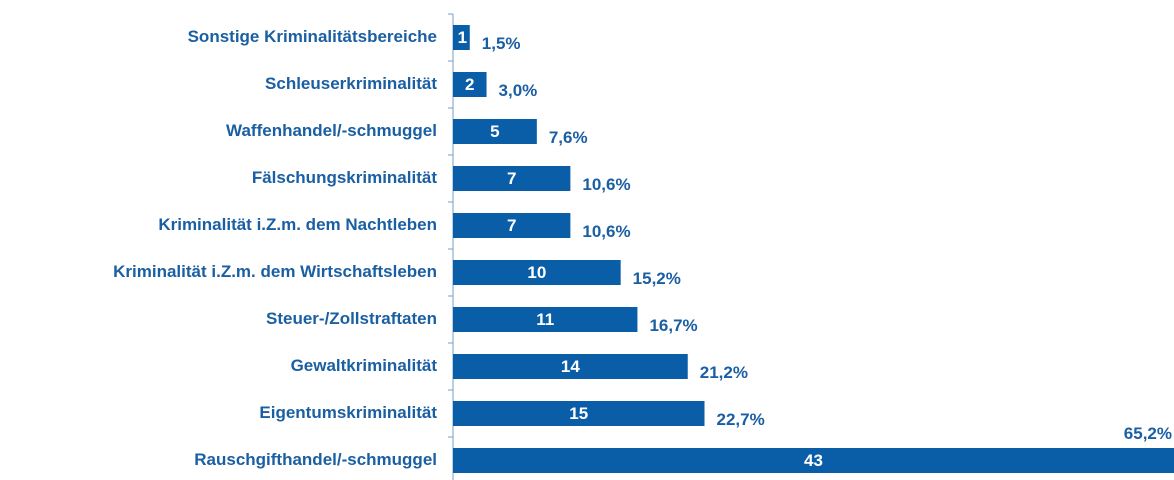 The height and width of the screenshot is (480, 1174). Describe the element at coordinates (741, 419) in the screenshot. I see `percent-label: 22,7%` at that location.